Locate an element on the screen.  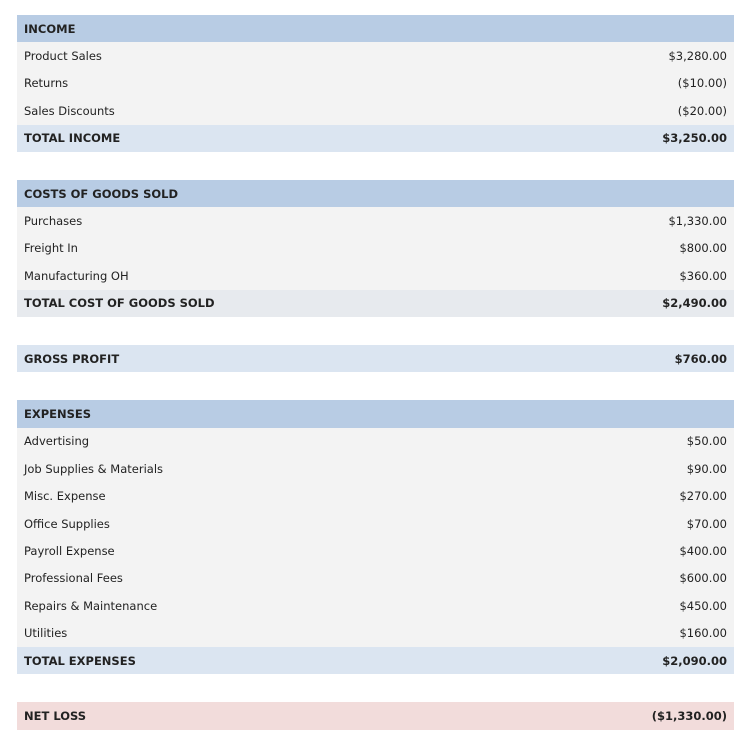
item-amount: $600.00 is located at coordinates (703, 578).